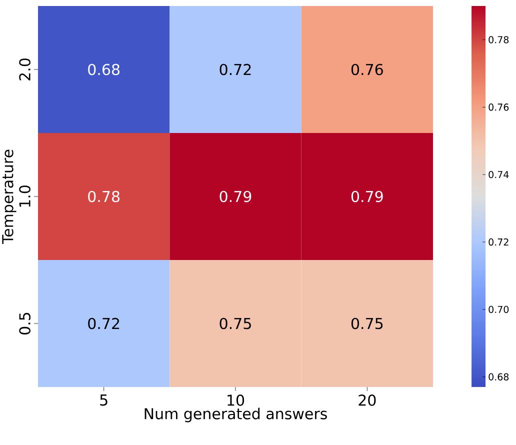 This screenshot has height=445, width=516. What do you see at coordinates (498, 242) in the screenshot?
I see `color-bar-label: 0.72` at bounding box center [498, 242].